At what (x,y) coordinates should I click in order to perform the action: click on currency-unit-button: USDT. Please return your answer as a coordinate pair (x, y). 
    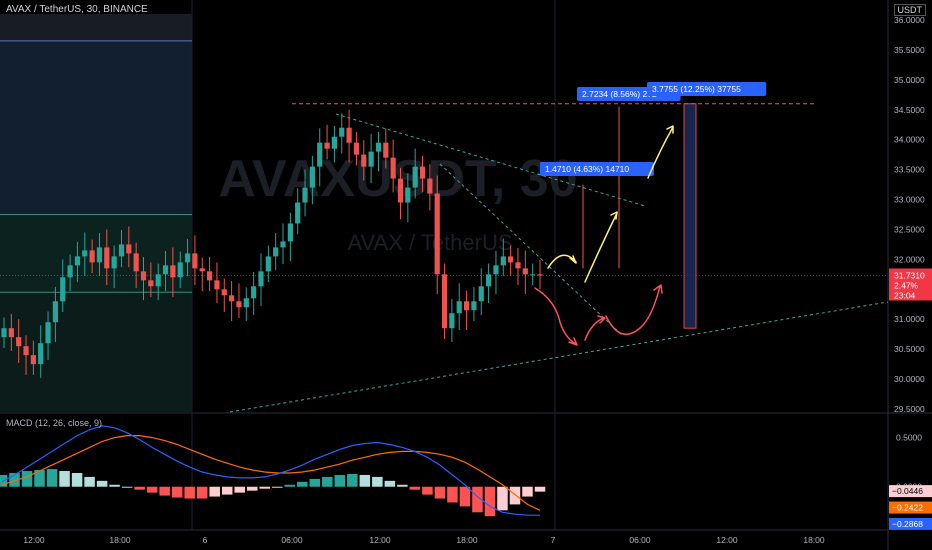
    Looking at the image, I should click on (909, 10).